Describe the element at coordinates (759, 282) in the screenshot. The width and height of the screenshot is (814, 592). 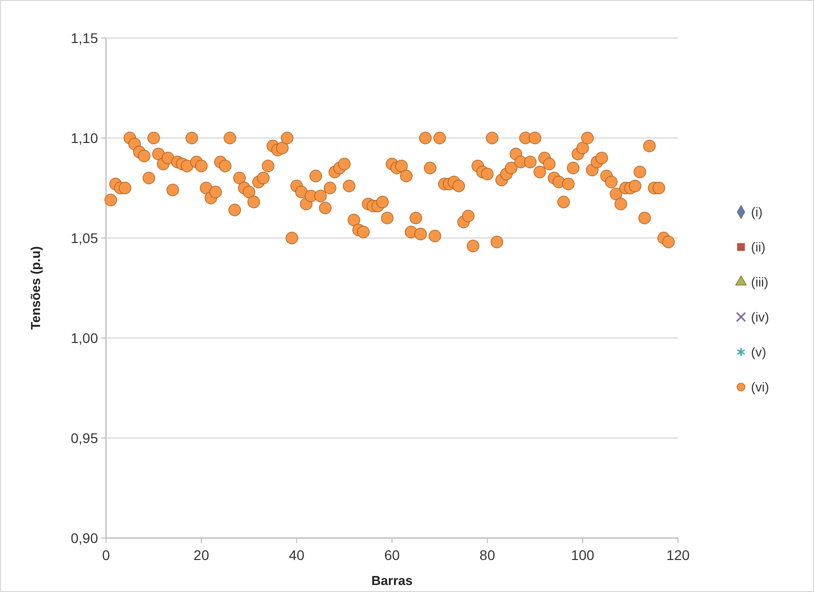
I see `legend-label: (iii)` at that location.